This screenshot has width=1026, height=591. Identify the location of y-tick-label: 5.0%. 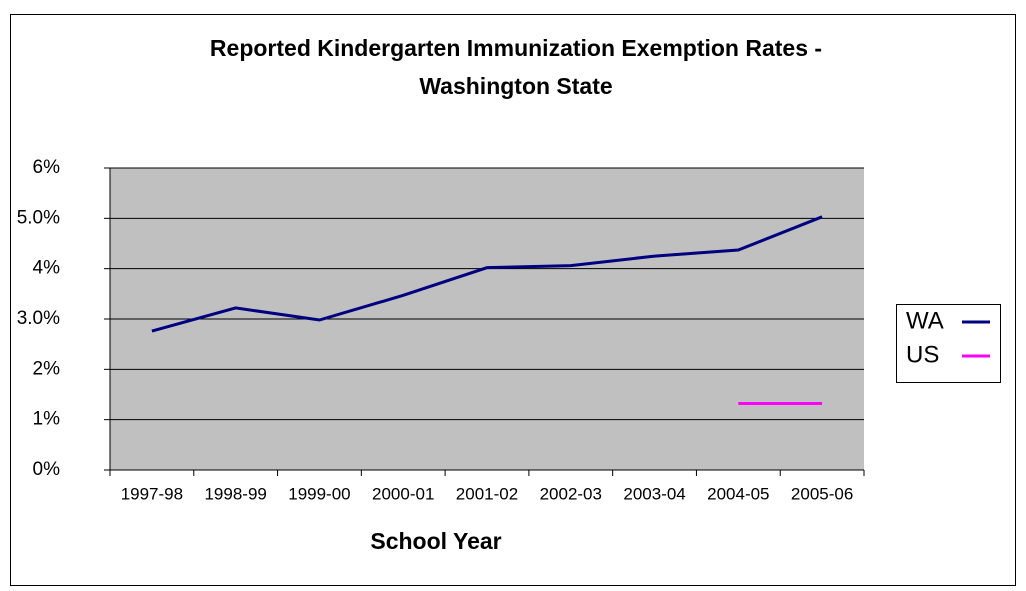
(38, 217).